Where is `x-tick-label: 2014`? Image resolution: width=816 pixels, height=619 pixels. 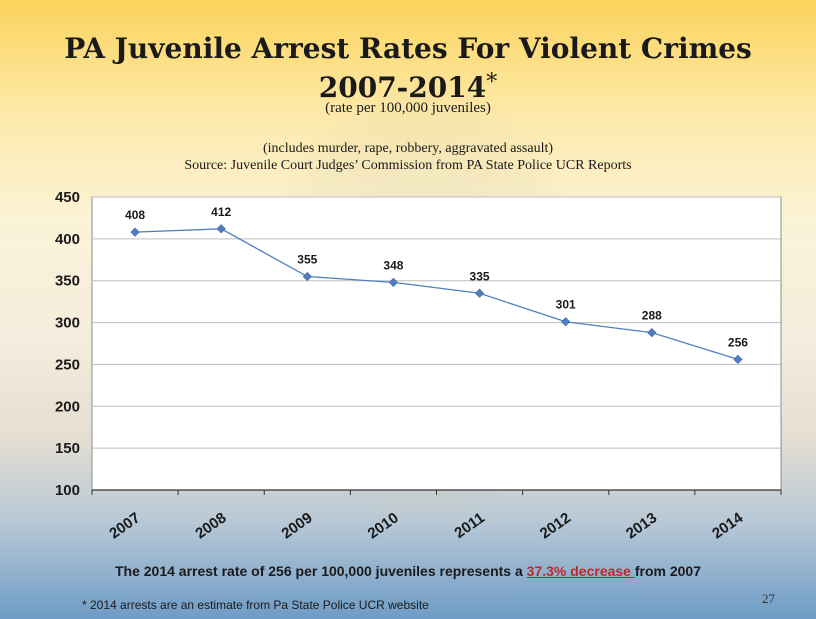 x-tick-label: 2014 is located at coordinates (728, 525).